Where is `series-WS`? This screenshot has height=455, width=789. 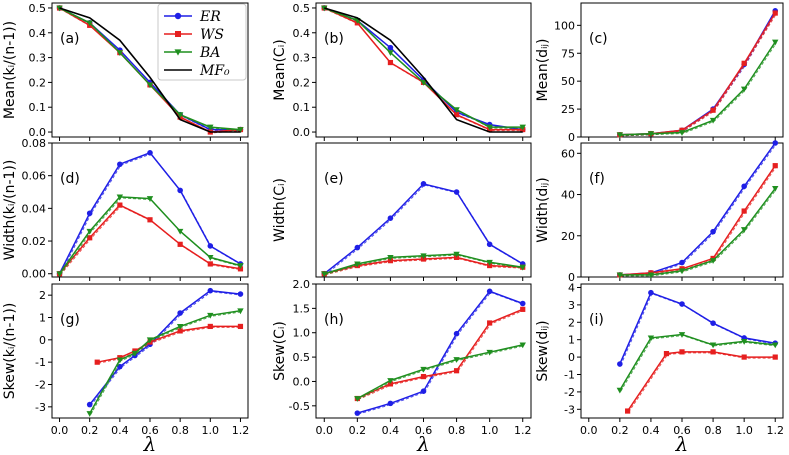
series-WS is located at coordinates (701, 381).